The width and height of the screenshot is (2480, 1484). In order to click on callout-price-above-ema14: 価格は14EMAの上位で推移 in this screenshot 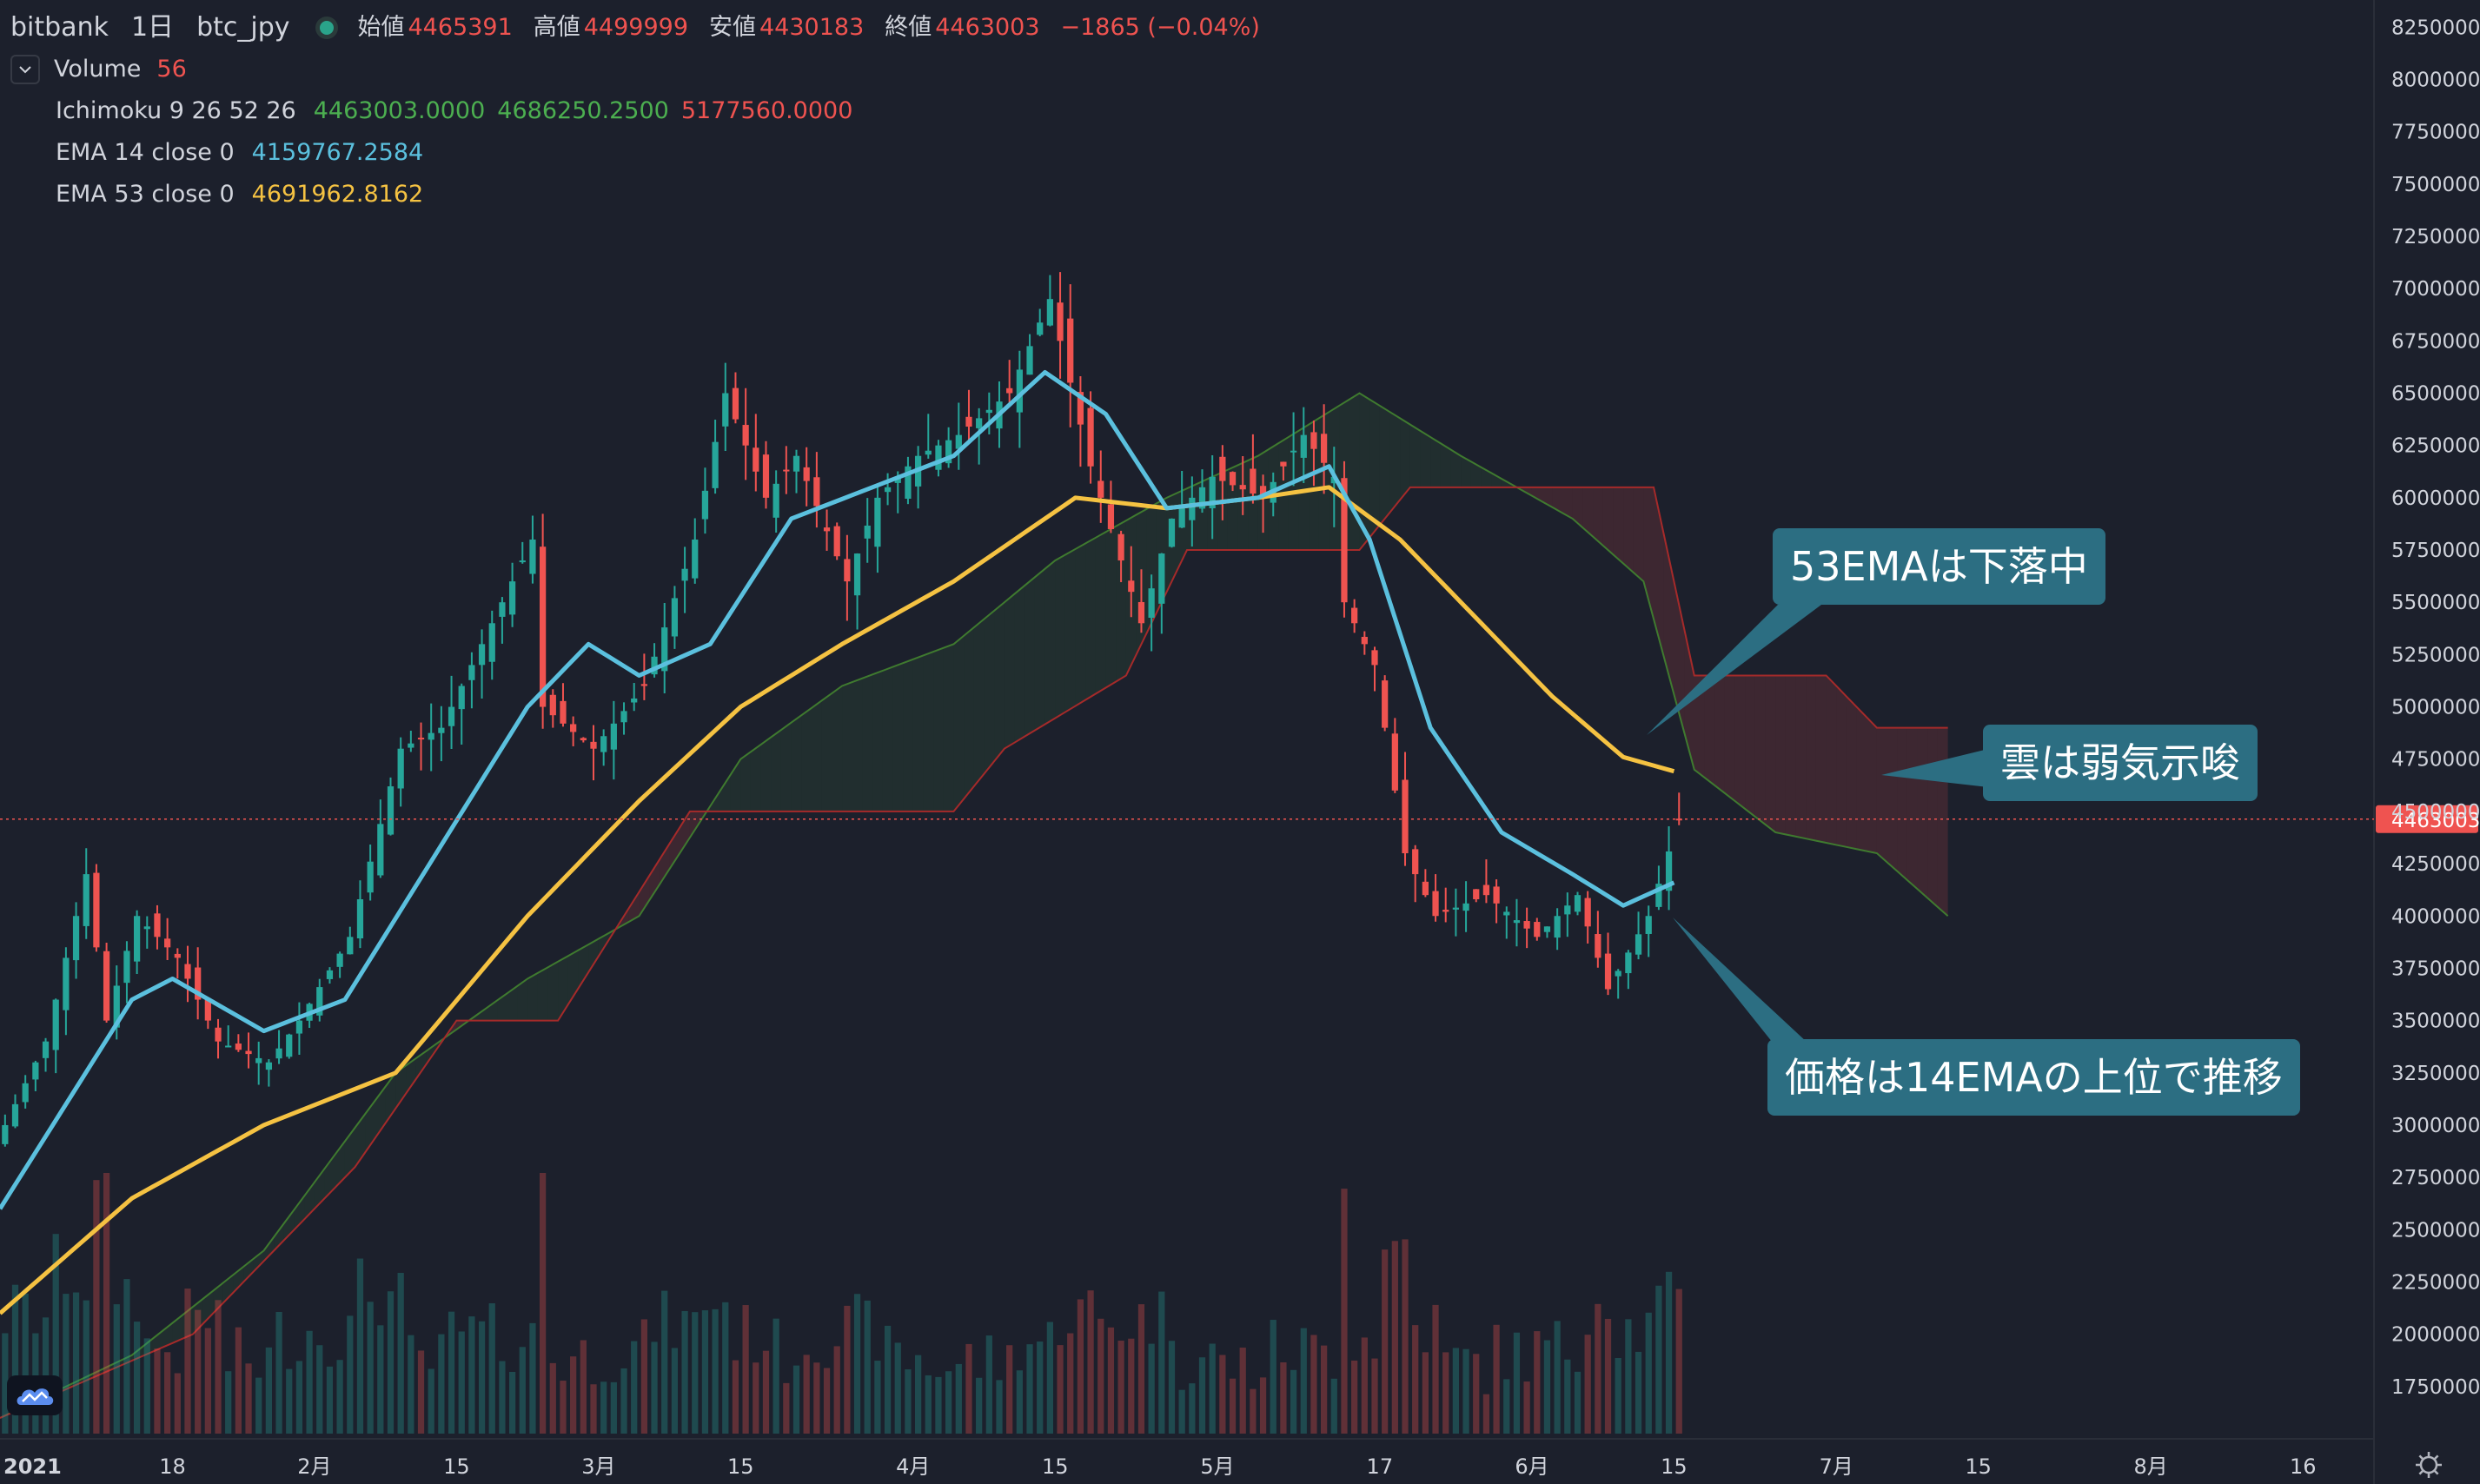, I will do `click(2033, 1077)`.